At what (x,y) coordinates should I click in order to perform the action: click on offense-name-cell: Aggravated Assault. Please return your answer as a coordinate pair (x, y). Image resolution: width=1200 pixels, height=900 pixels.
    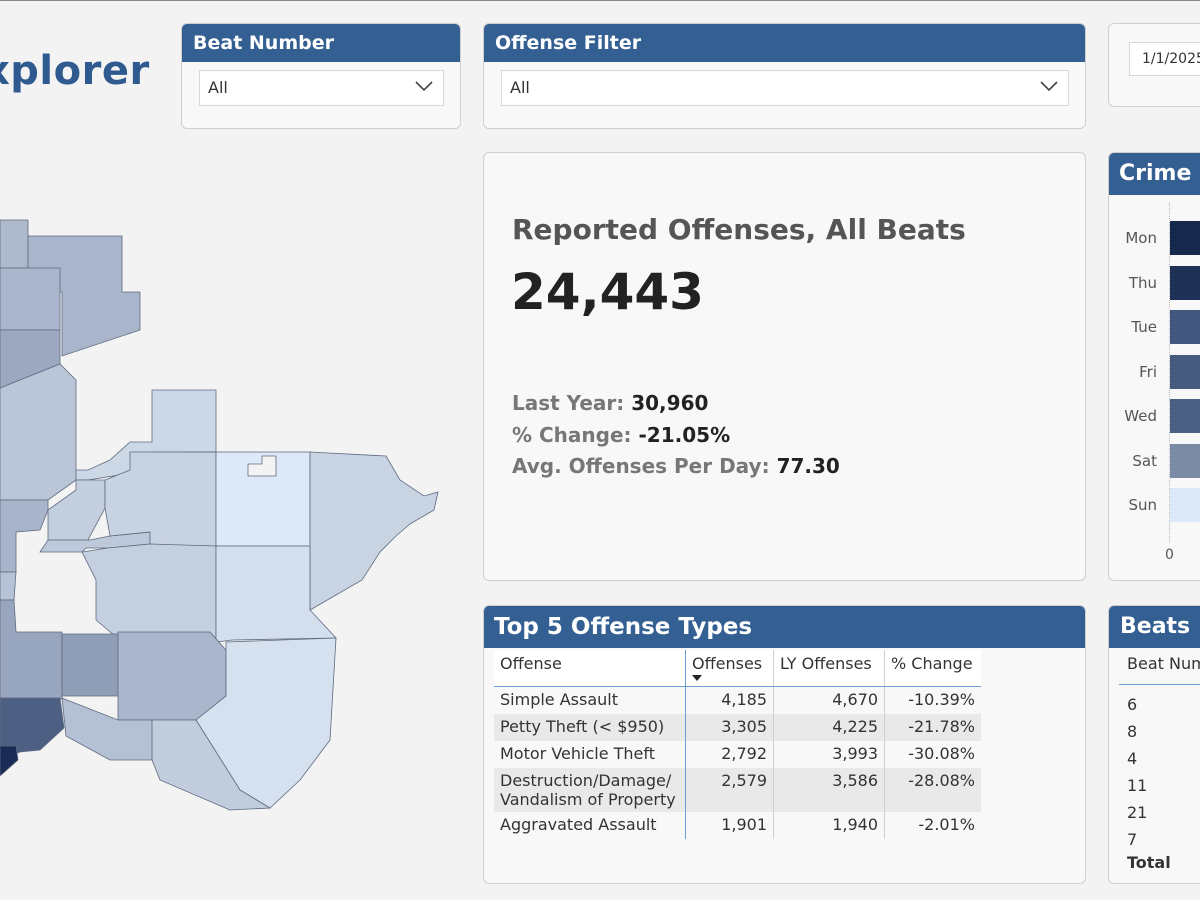
    Looking at the image, I should click on (590, 825).